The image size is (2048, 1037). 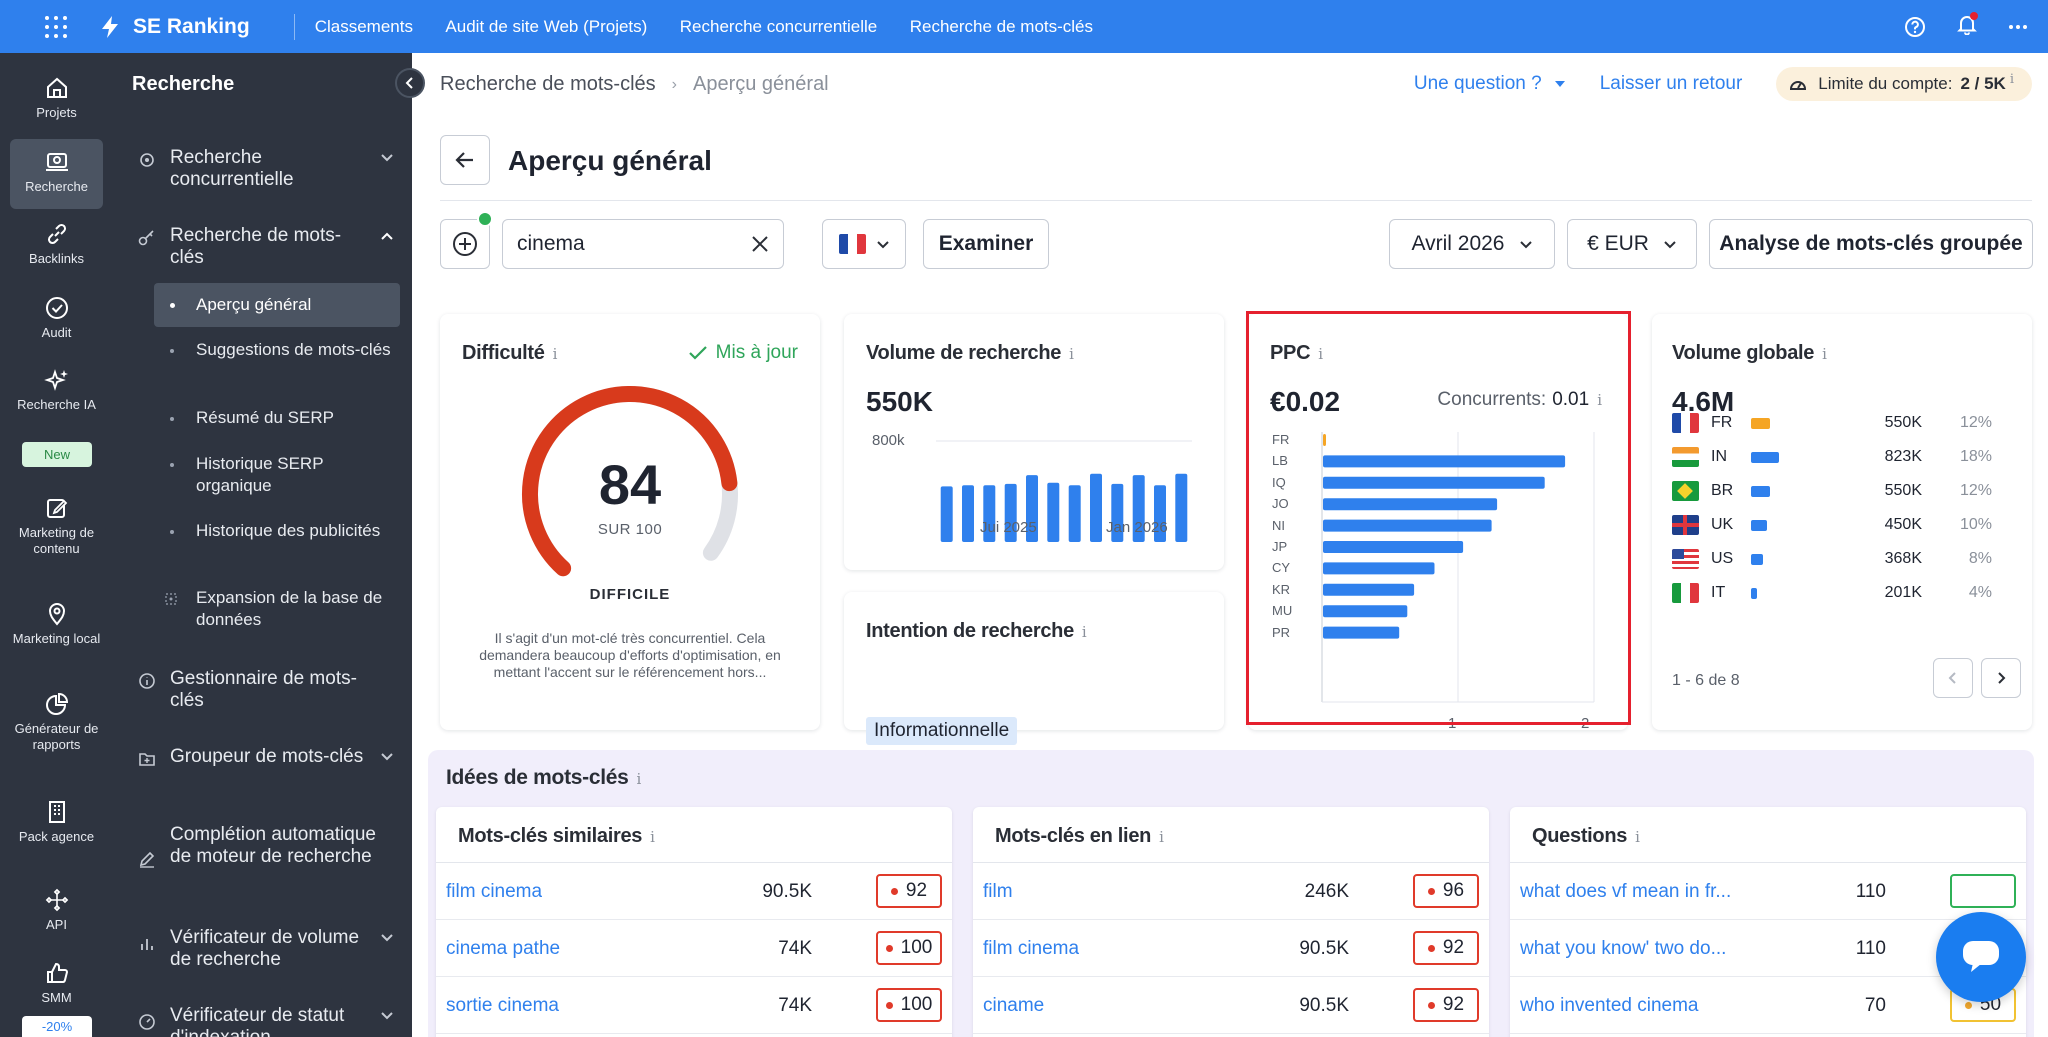 I want to click on rail-content-marketing: Marketing de contenu, so click(x=56, y=526).